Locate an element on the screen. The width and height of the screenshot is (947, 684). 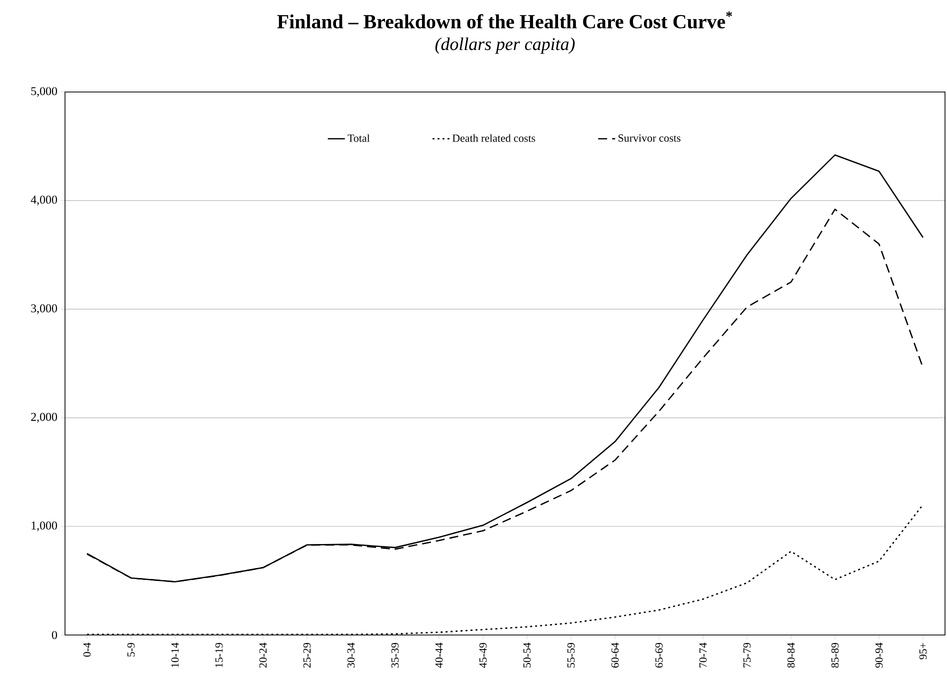
y-tick-label: 5,000 is located at coordinates (44, 92).